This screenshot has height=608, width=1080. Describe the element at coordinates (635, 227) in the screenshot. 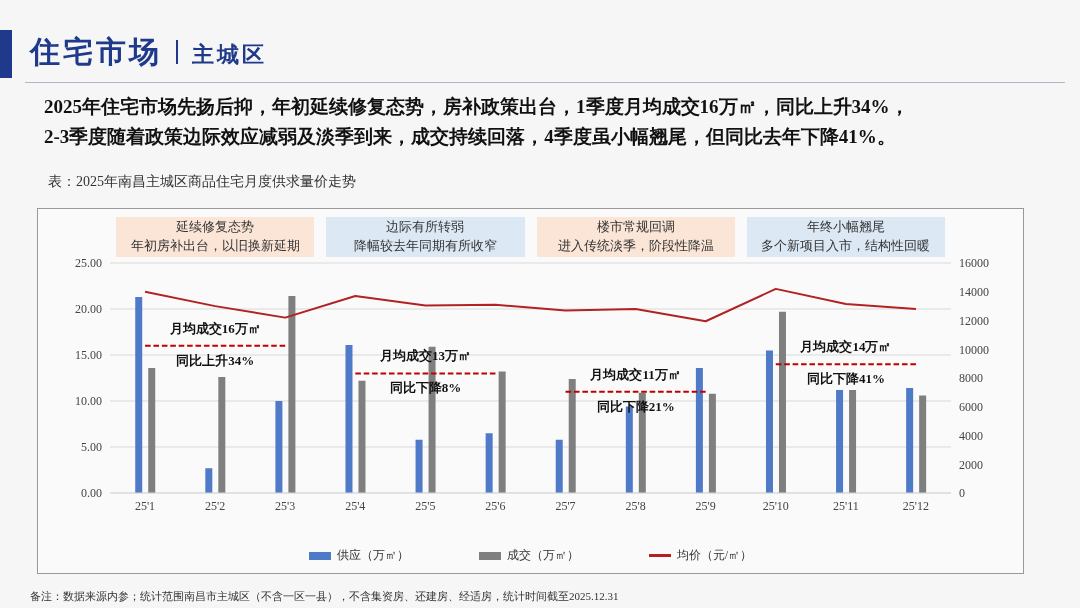

I see `text: 楼市常规回调` at that location.